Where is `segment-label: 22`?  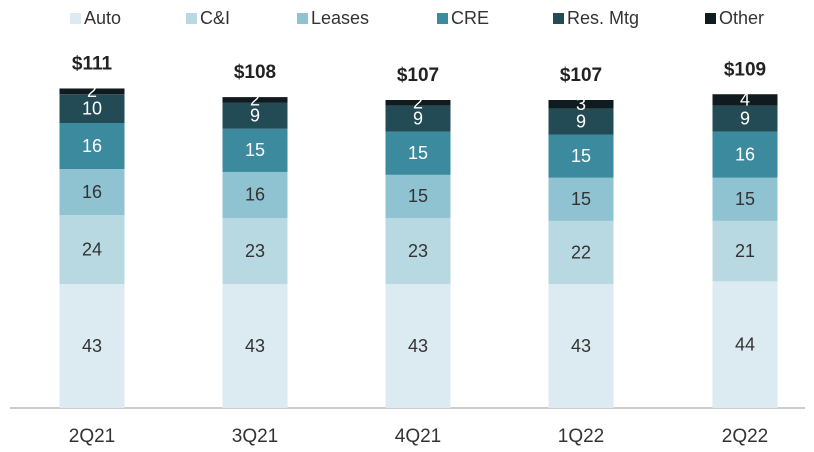 segment-label: 22 is located at coordinates (581, 252).